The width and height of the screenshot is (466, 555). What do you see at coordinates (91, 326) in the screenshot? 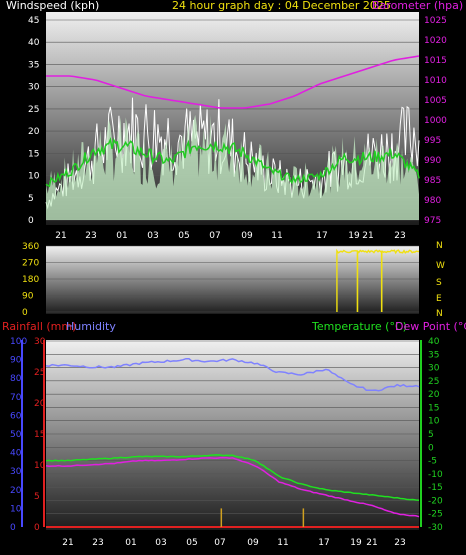
I see `humidity-axis-title: Humidity` at bounding box center [91, 326].